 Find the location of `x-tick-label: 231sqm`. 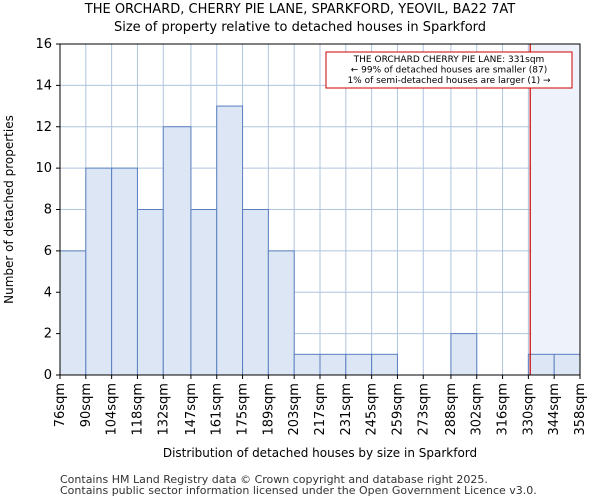

x-tick-label: 231sqm is located at coordinates (346, 409).